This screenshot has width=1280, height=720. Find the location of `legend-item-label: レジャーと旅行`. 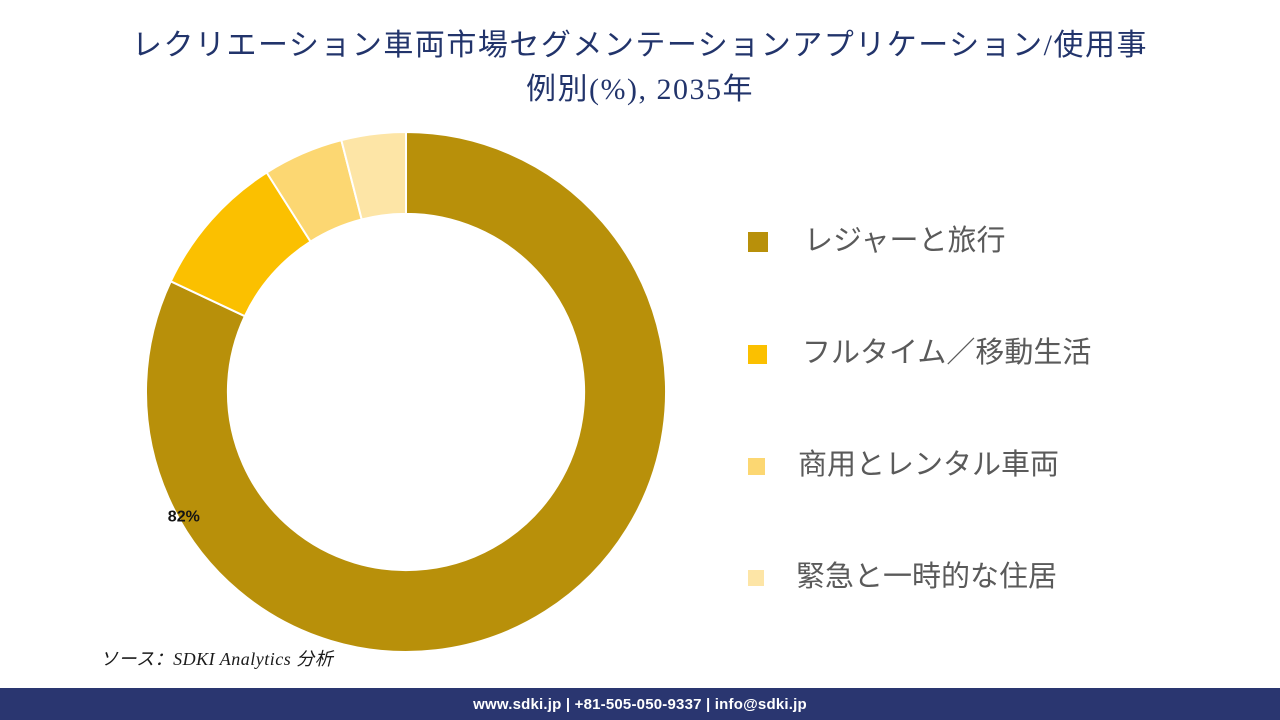

legend-item-label: レジャーと旅行 is located at coordinates (905, 241).